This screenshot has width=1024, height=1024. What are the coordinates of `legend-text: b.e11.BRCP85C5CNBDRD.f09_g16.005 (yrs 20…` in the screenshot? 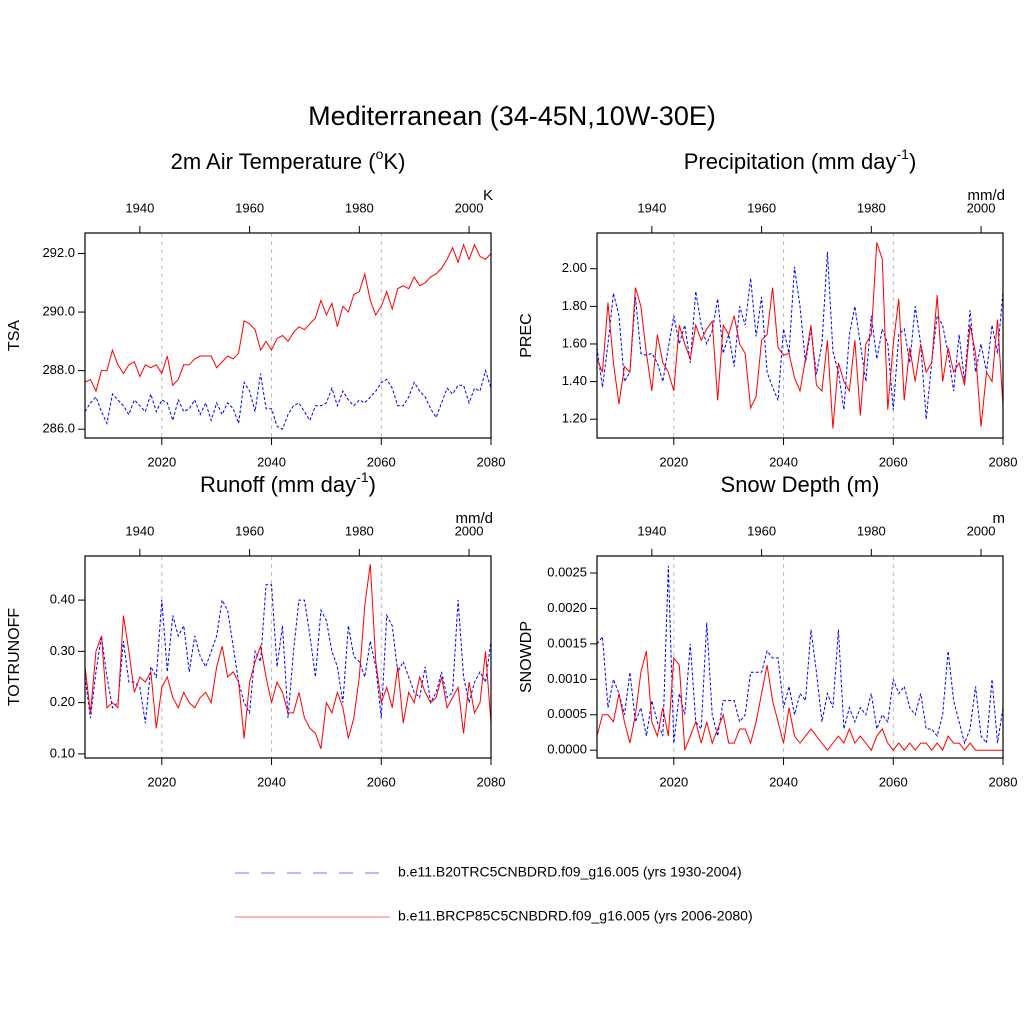 It's located at (575, 916).